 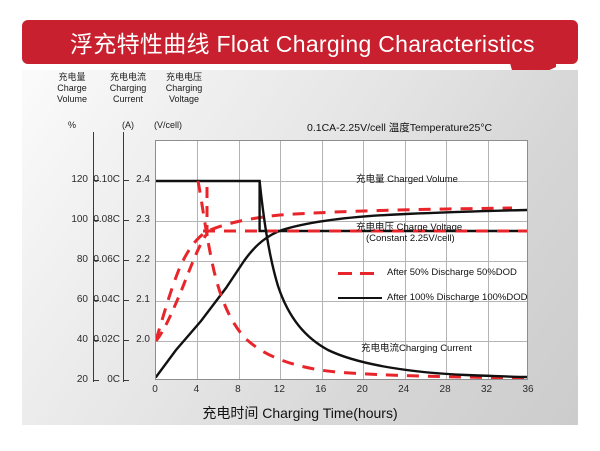 What do you see at coordinates (72, 77) in the screenshot?
I see `axis-heading-cn: 充电量` at bounding box center [72, 77].